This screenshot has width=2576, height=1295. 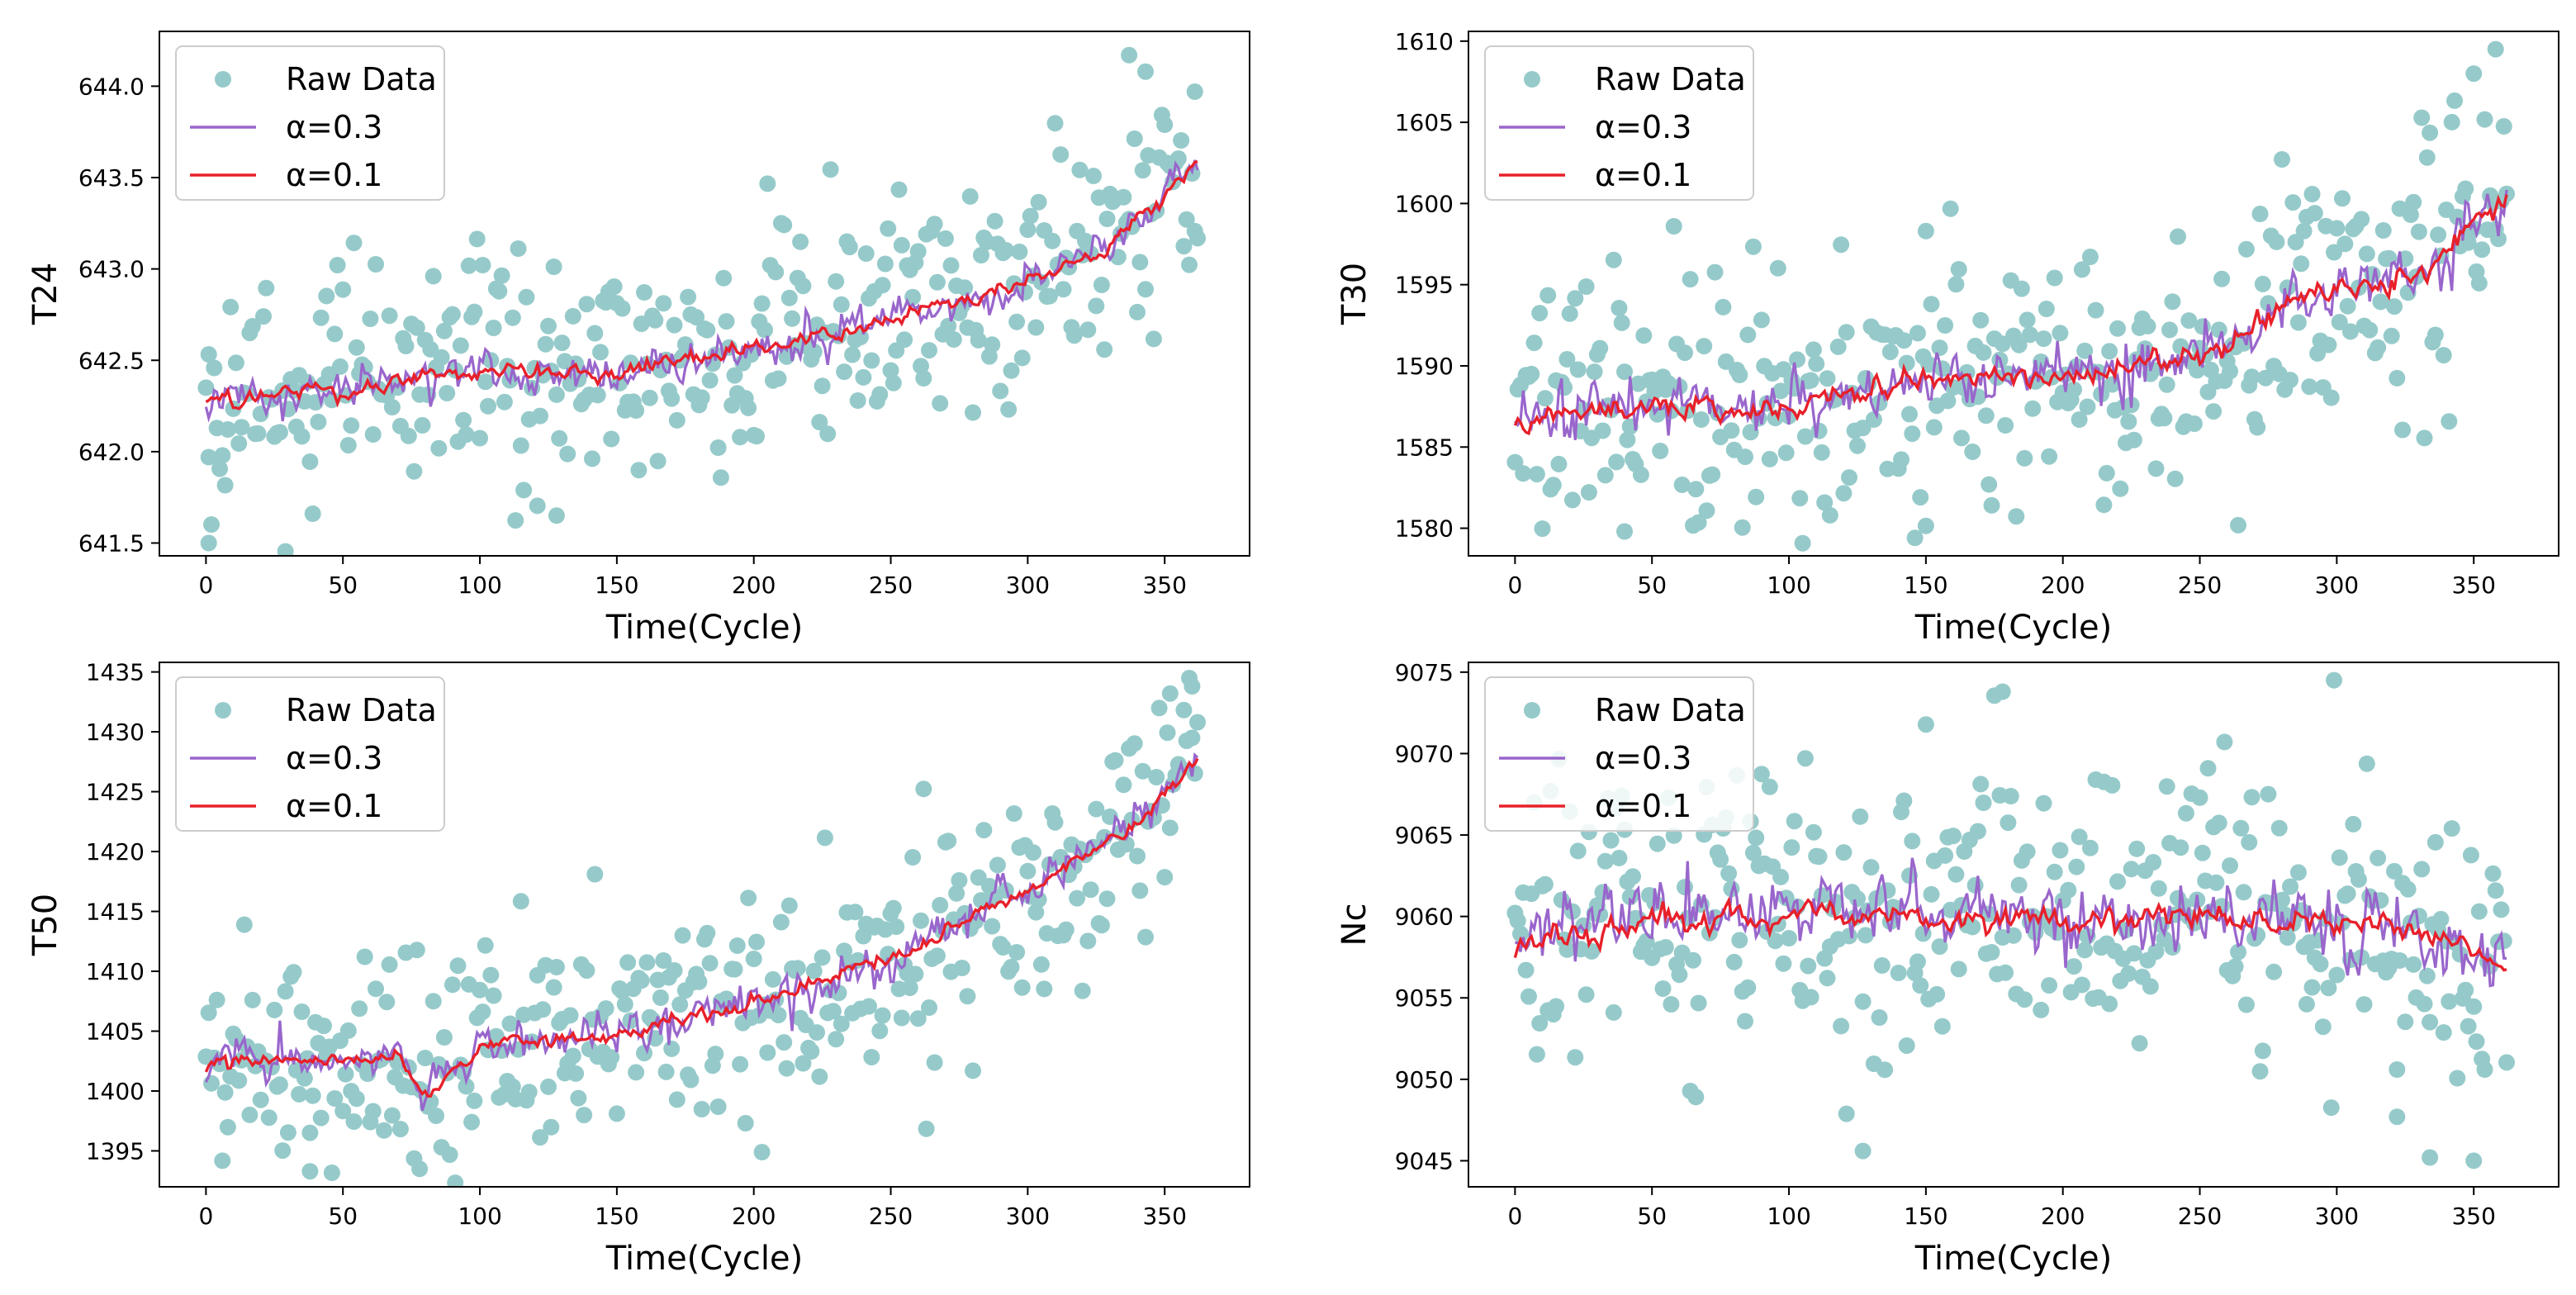 What do you see at coordinates (334, 175) in the screenshot?
I see `legend-alpha-0-1-label: α=0.1` at bounding box center [334, 175].